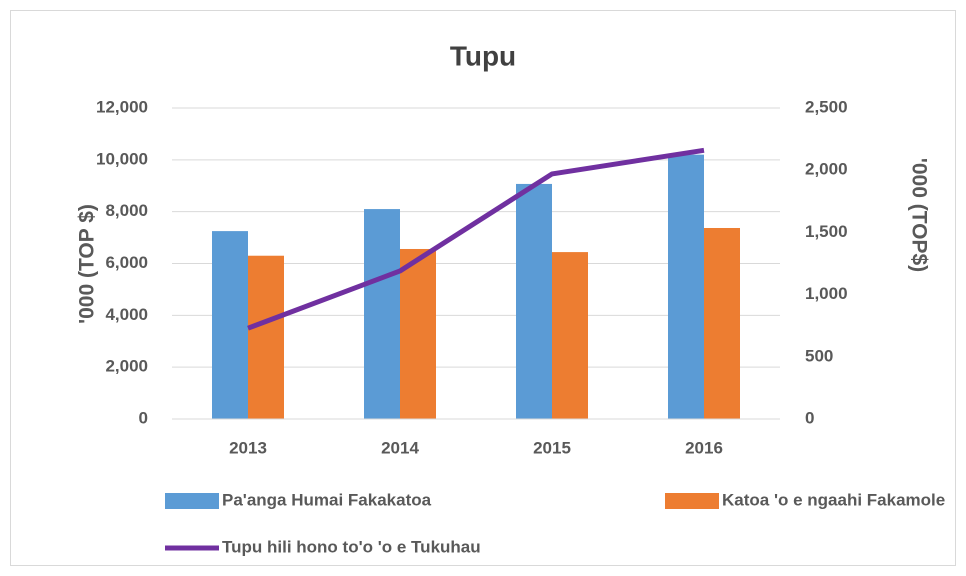 The width and height of the screenshot is (966, 576). Describe the element at coordinates (826, 293) in the screenshot. I see `y2-tick-label: 1,000` at that location.